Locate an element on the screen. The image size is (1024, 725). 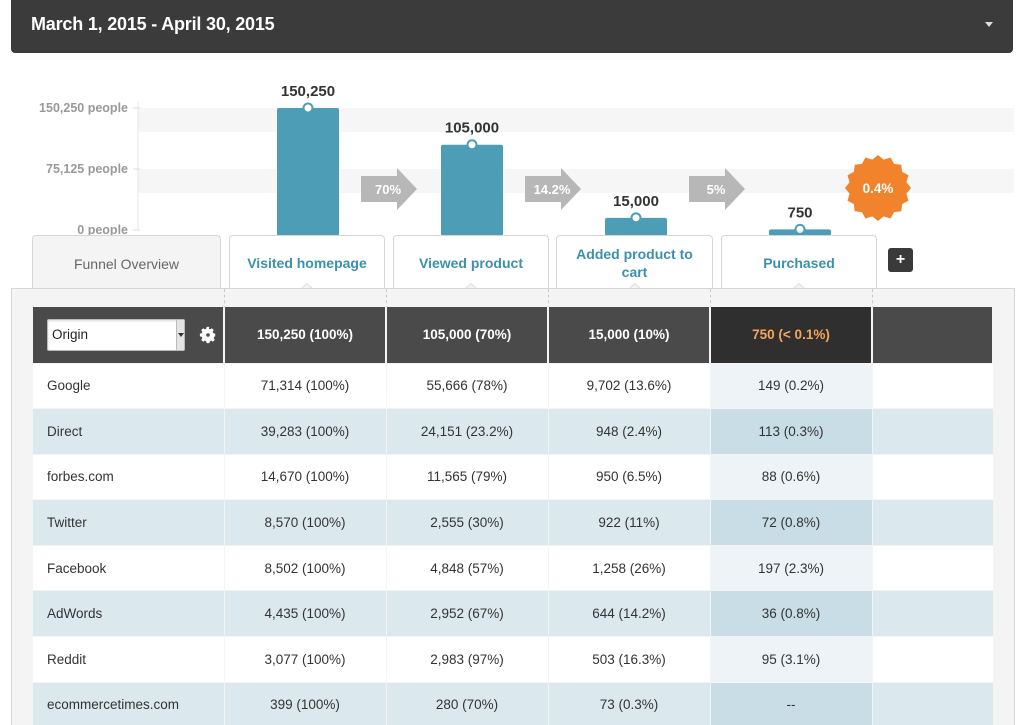
value-cell: 2,555 (30%) is located at coordinates (467, 522).